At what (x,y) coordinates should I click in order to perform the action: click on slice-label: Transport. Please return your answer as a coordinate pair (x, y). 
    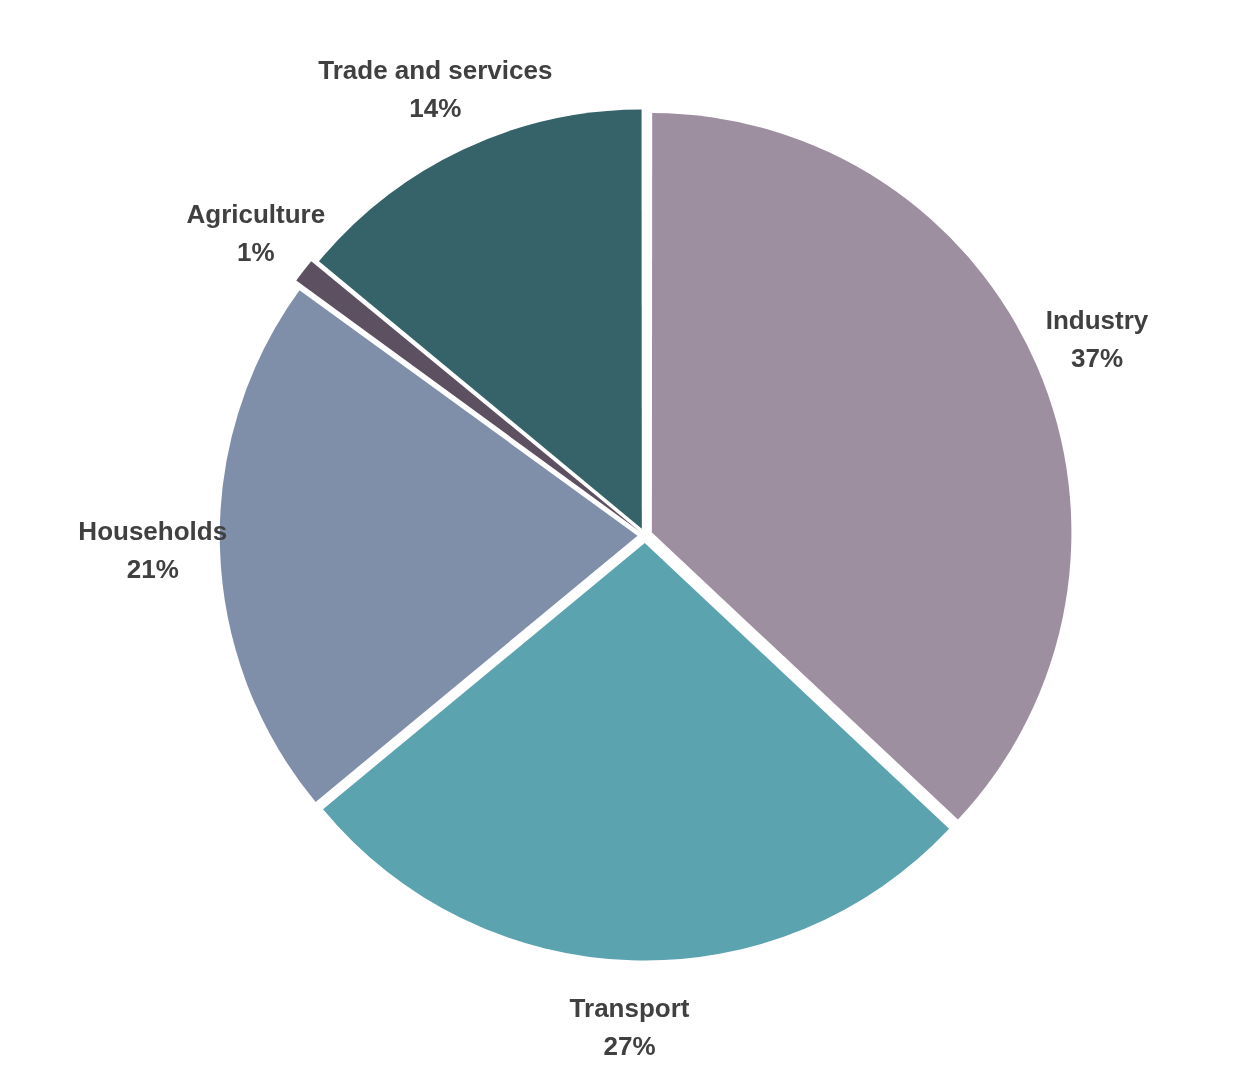
    Looking at the image, I should click on (629, 1007).